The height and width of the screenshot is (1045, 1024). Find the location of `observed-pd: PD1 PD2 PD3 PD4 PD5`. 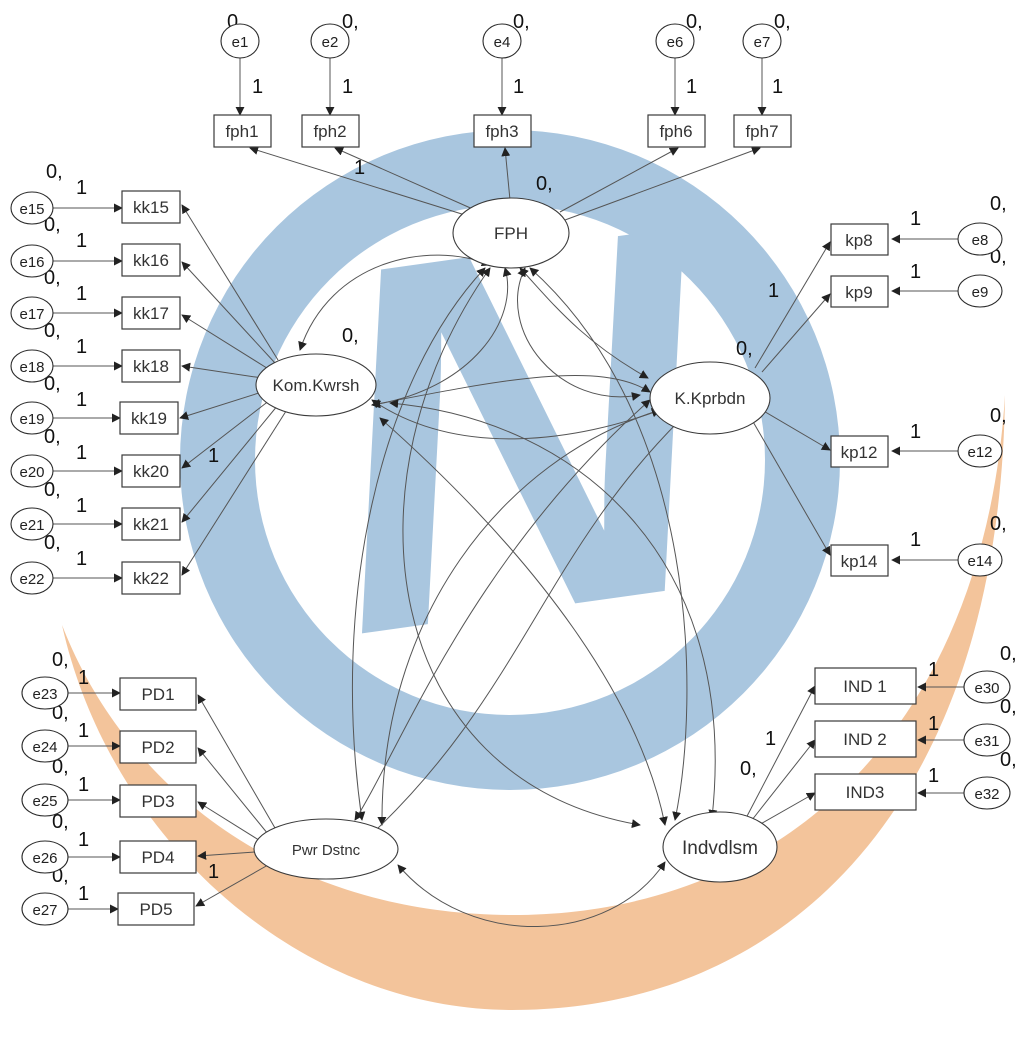

observed-pd: PD1 PD2 PD3 PD4 PD5 is located at coordinates (157, 801).